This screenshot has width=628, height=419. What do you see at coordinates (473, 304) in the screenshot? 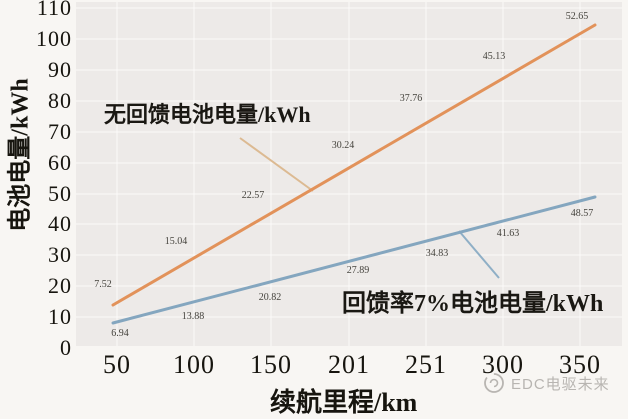
I see `annotation-regen: 回馈率7%电池电量/kWh` at bounding box center [473, 304].